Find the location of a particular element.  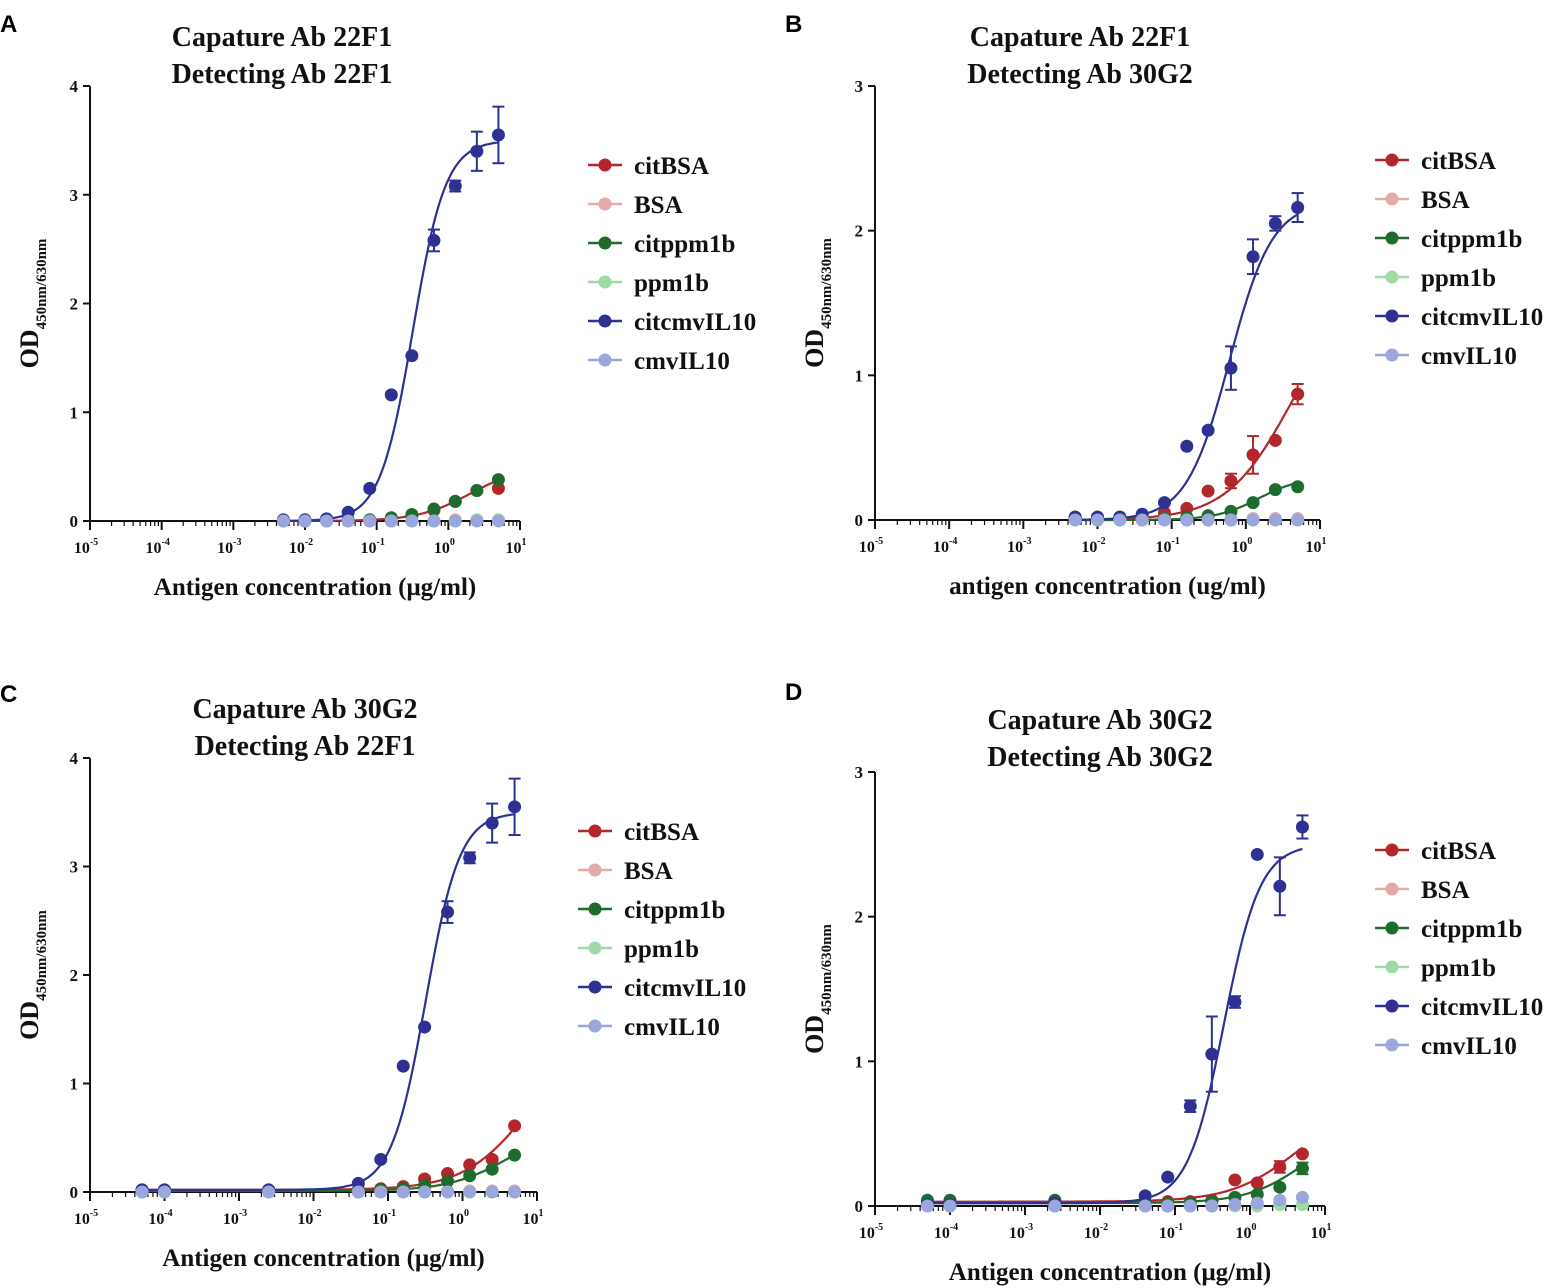

x-tick-exponent: -2 is located at coordinates (317, 1213).